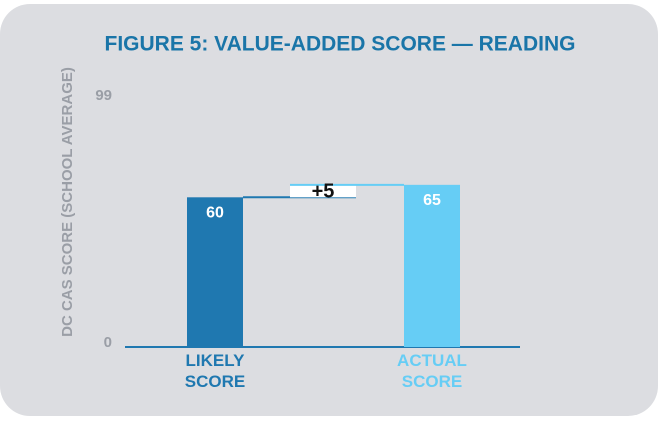 The height and width of the screenshot is (421, 658). What do you see at coordinates (340, 44) in the screenshot?
I see `chart-title: FIGURE 5: VALUE-ADDED SCORE — READING` at bounding box center [340, 44].